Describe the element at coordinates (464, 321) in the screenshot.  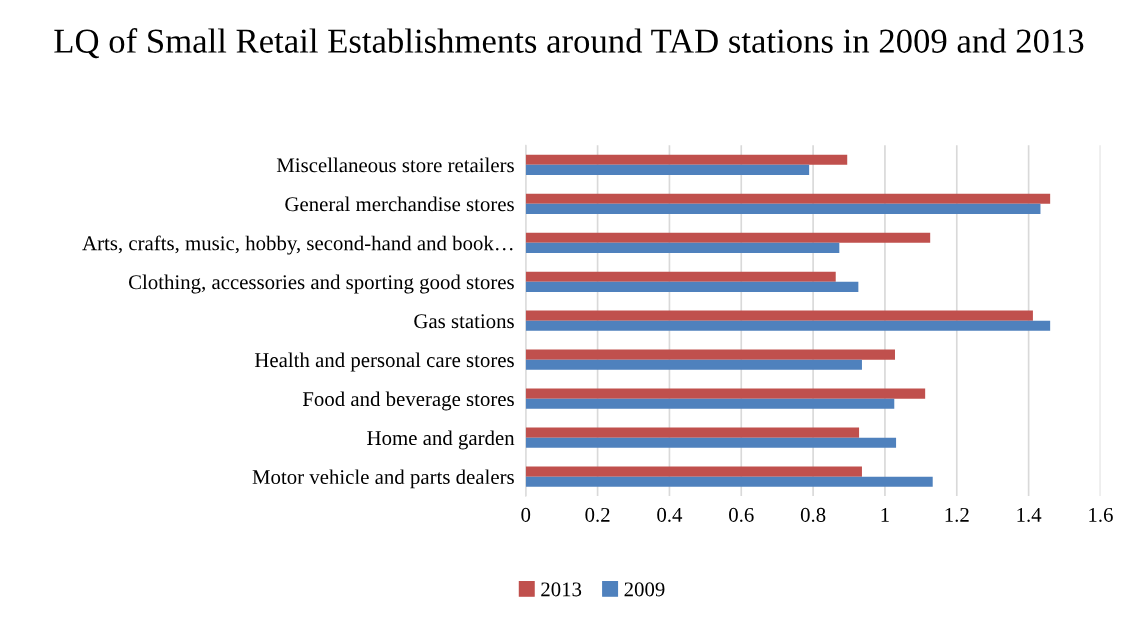
I see `y-tick-label: Gas stations` at that location.